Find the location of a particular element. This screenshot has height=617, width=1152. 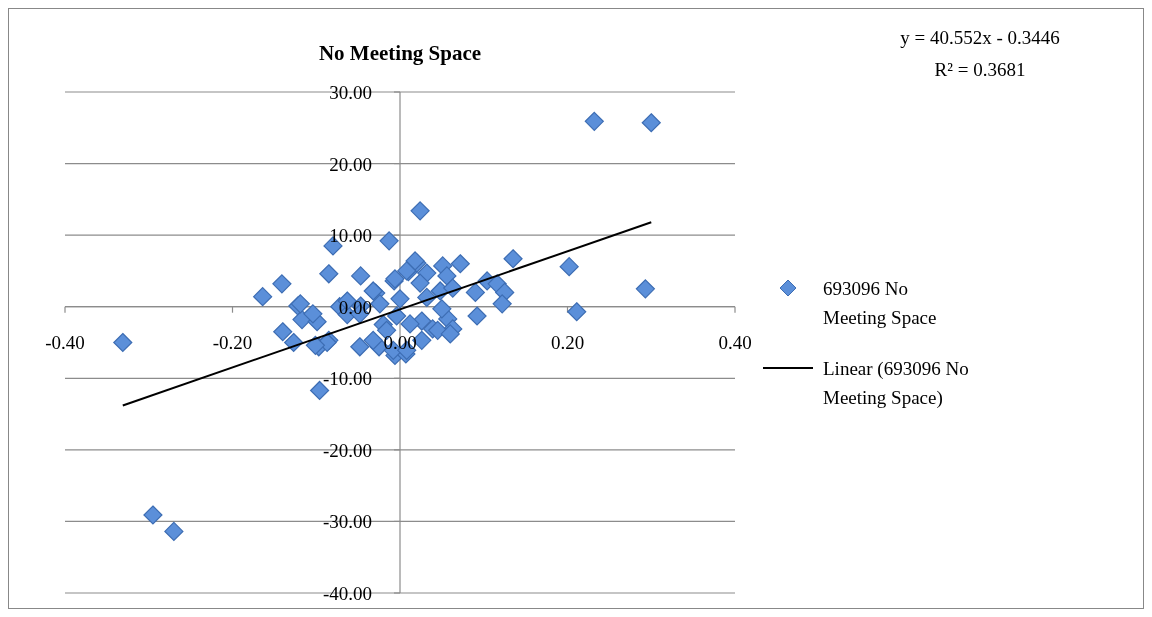

x-tick-label: -0.20 is located at coordinates (232, 342).